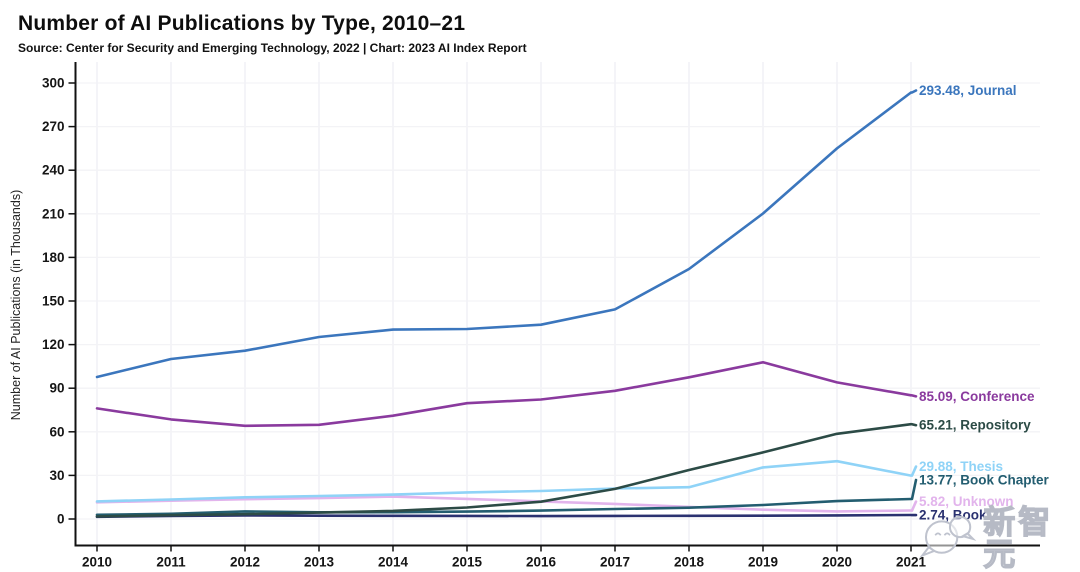 This screenshot has height=572, width=1080. I want to click on y-tick-label: 90, so click(56, 388).